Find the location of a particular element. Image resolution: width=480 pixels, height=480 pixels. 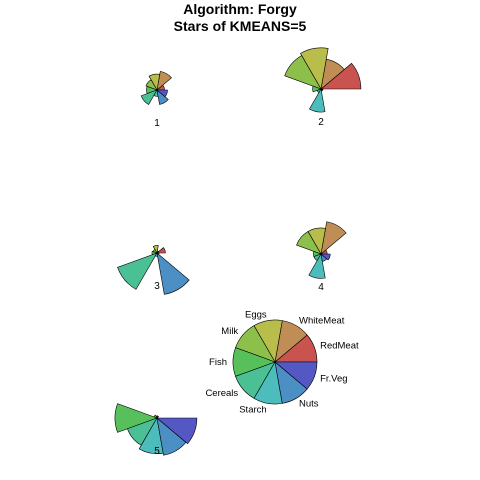

segment-4-whitemeat is located at coordinates (333, 238).